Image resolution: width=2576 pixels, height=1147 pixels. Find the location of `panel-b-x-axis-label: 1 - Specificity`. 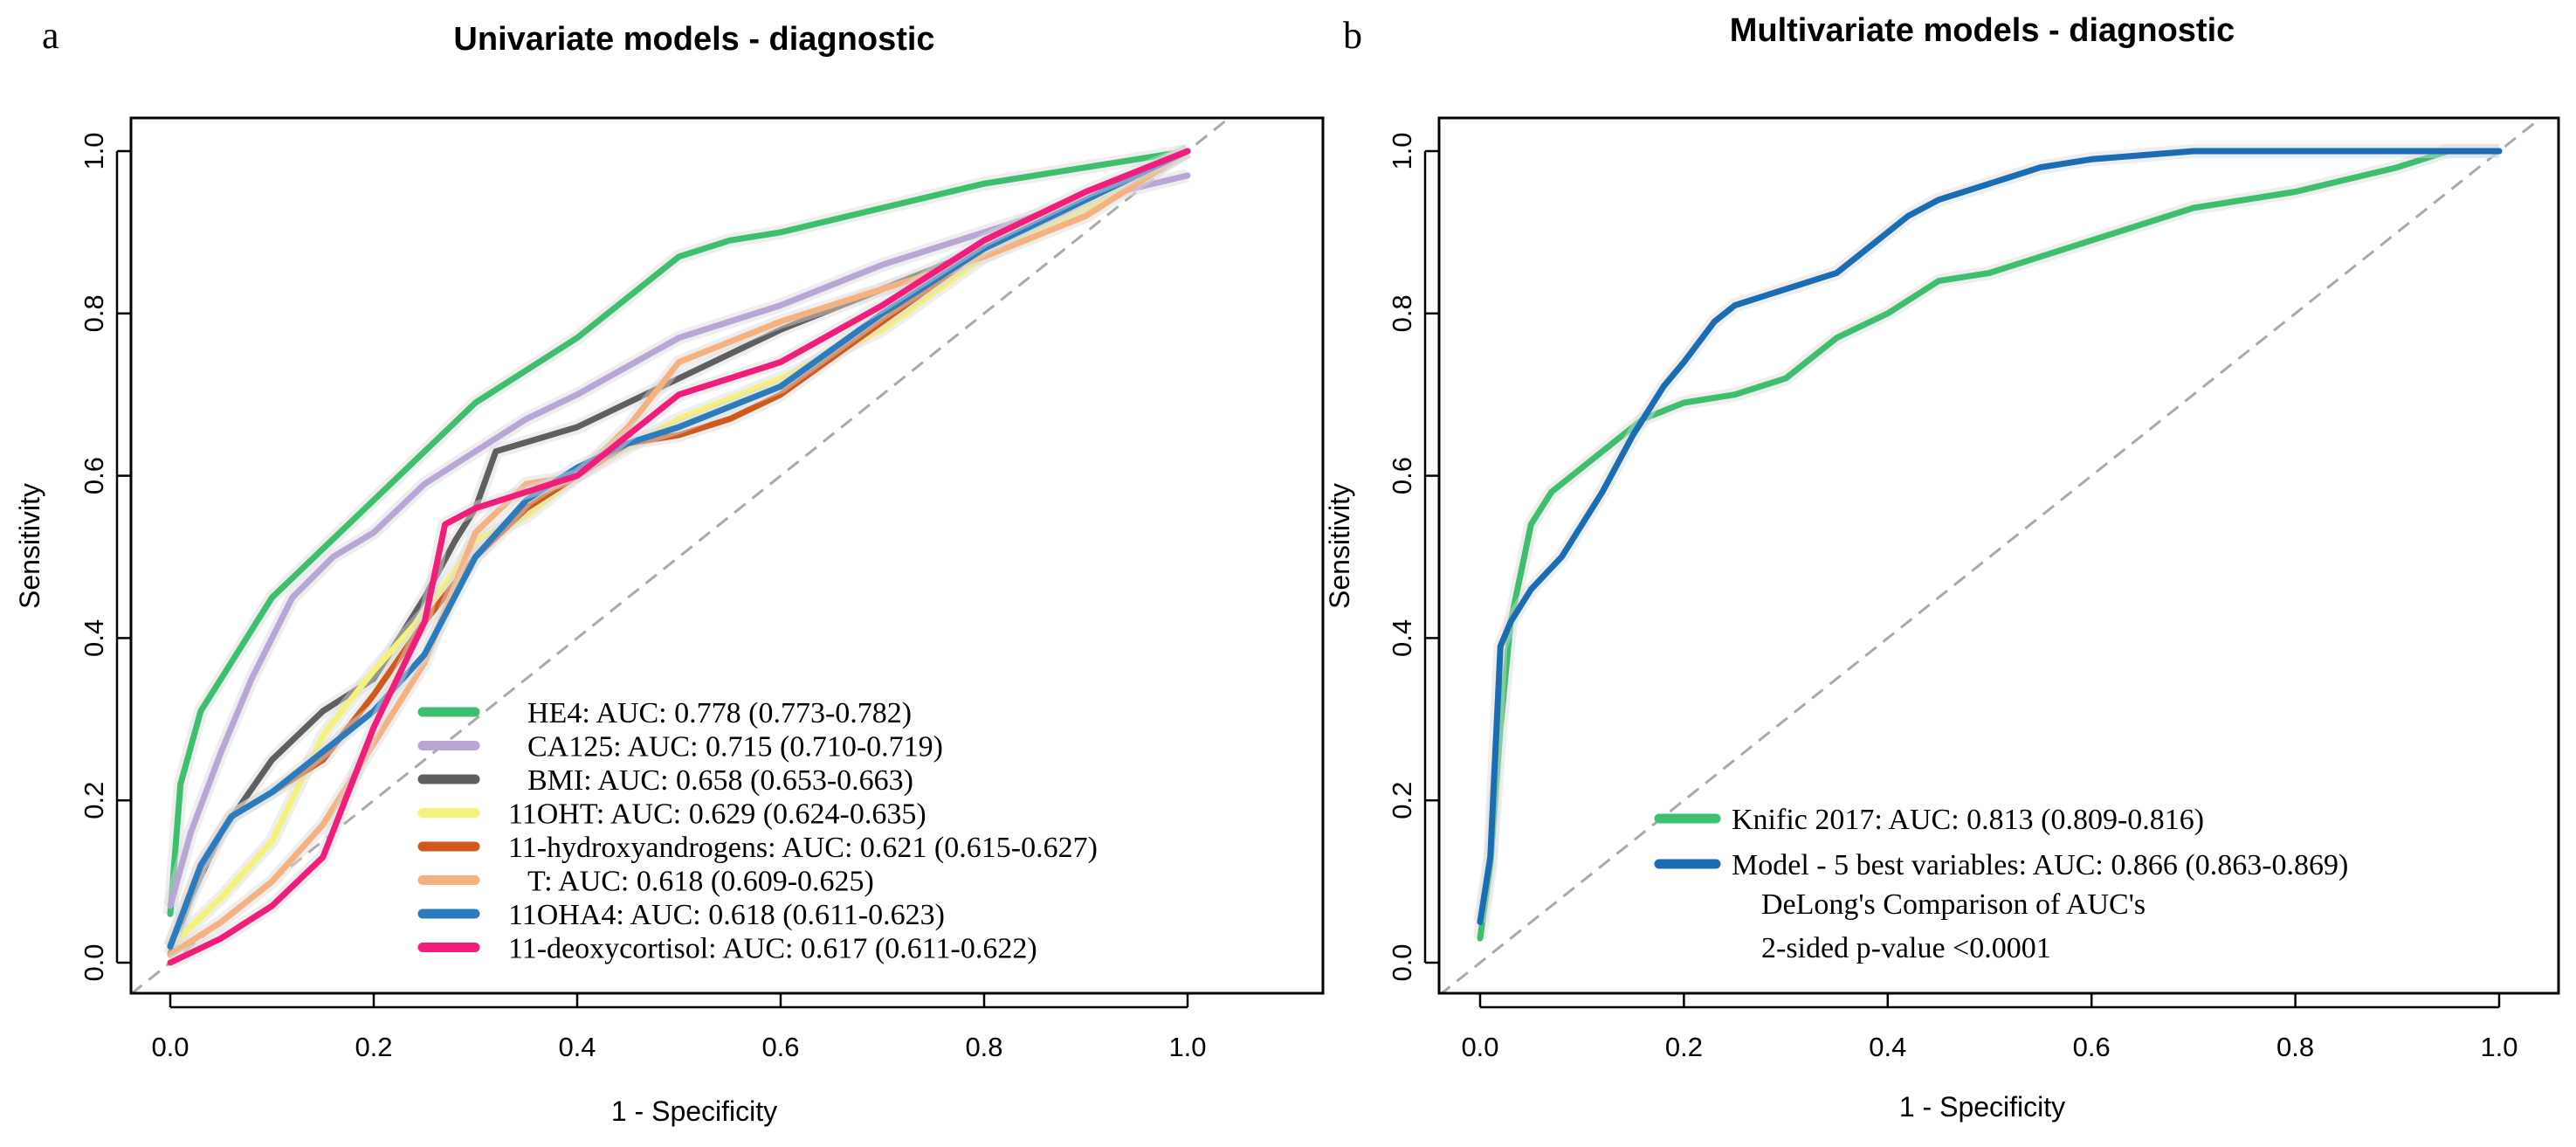

panel-b-x-axis-label: 1 - Specificity is located at coordinates (1982, 1107).